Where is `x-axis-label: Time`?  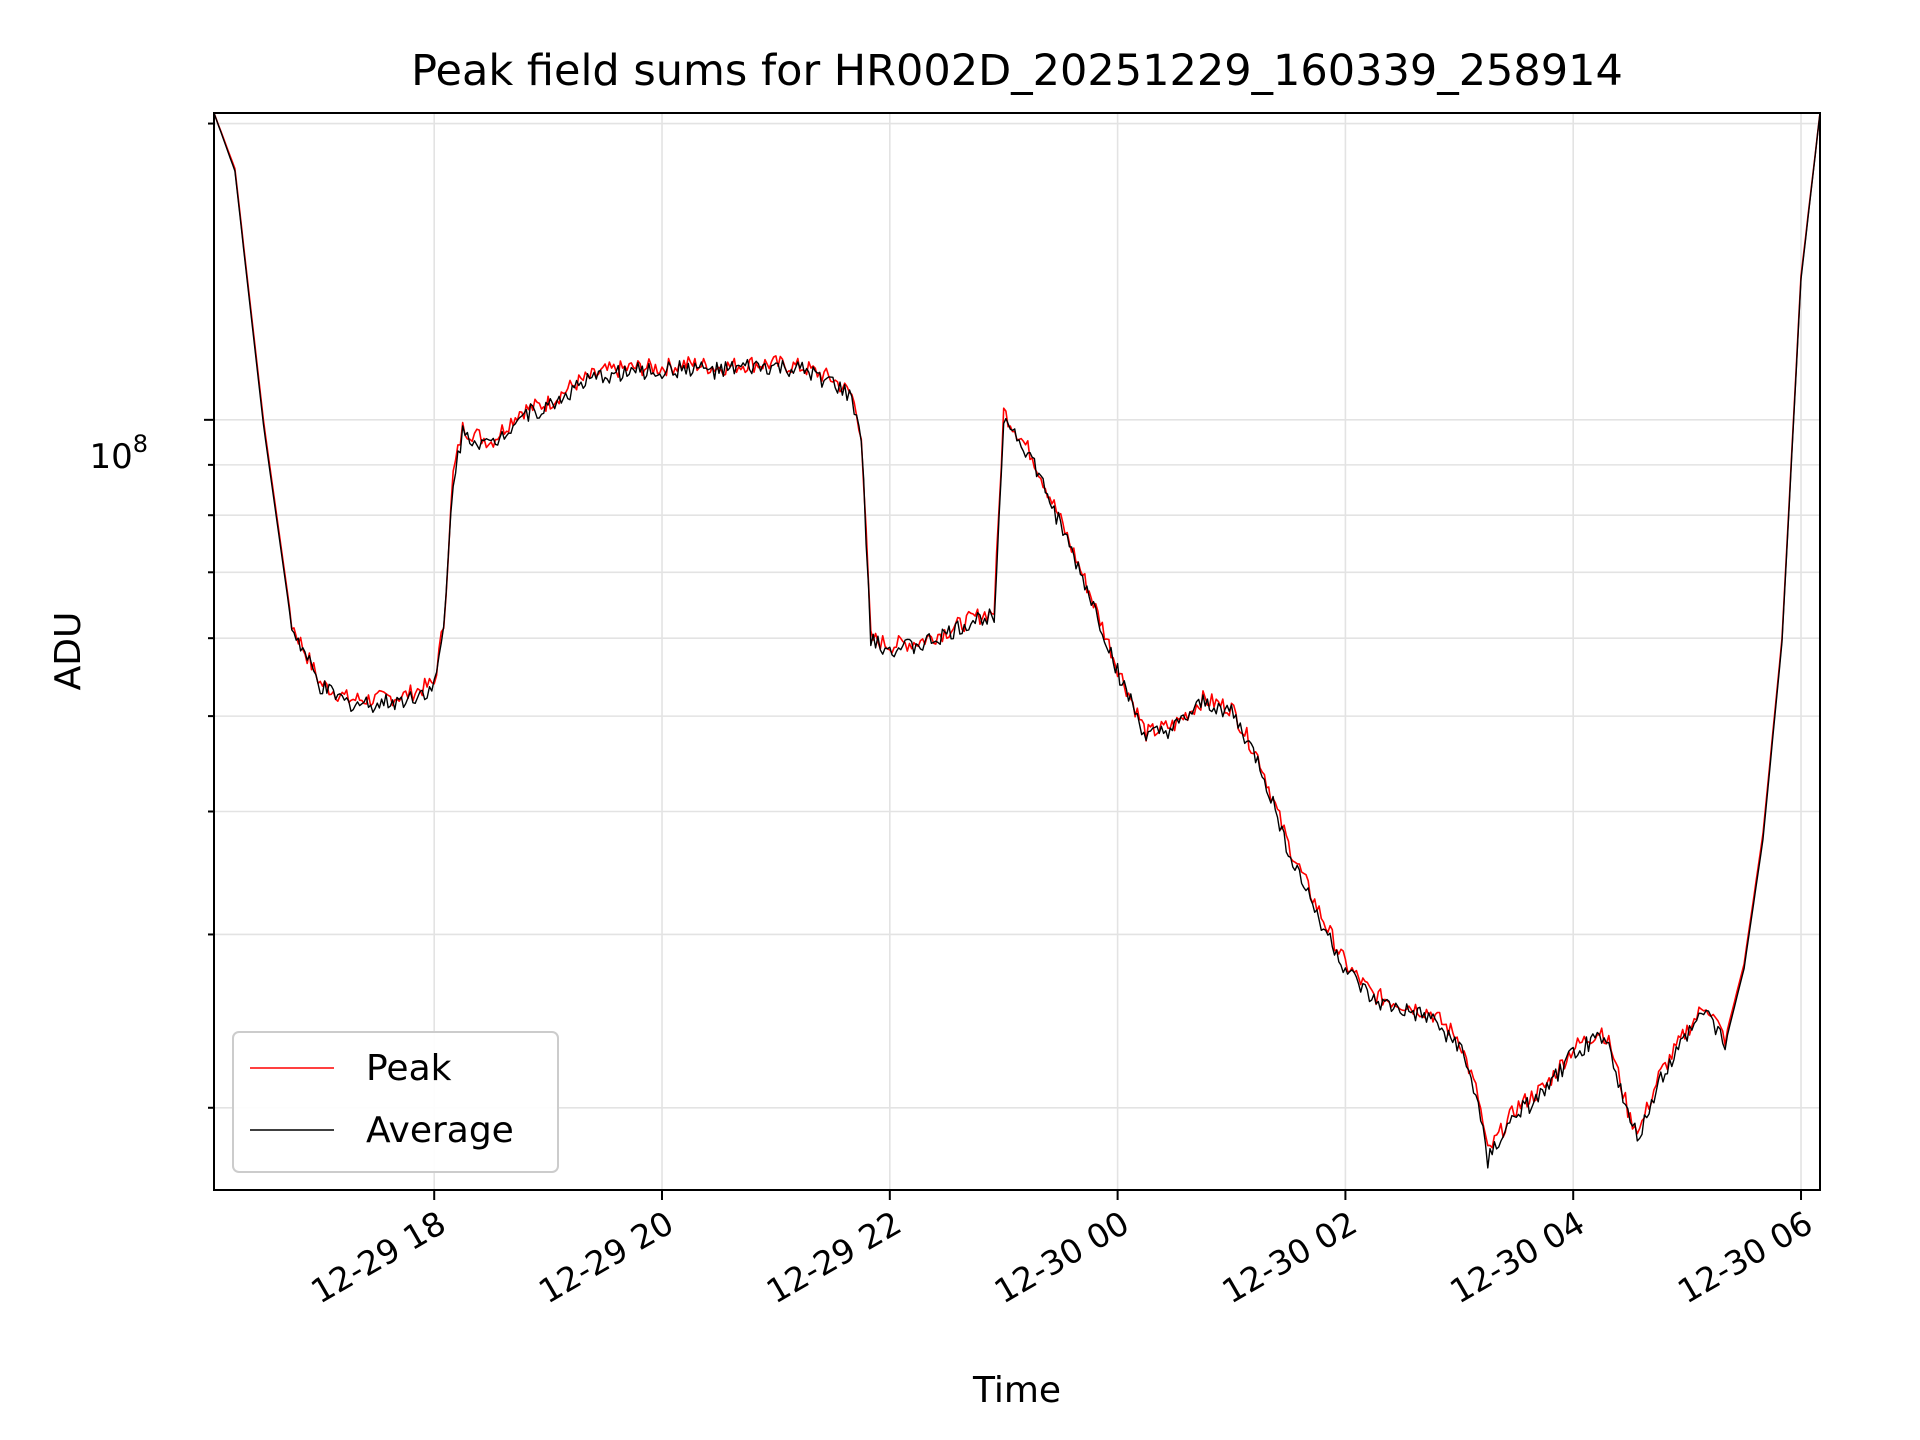
x-axis-label: Time is located at coordinates (1016, 1390).